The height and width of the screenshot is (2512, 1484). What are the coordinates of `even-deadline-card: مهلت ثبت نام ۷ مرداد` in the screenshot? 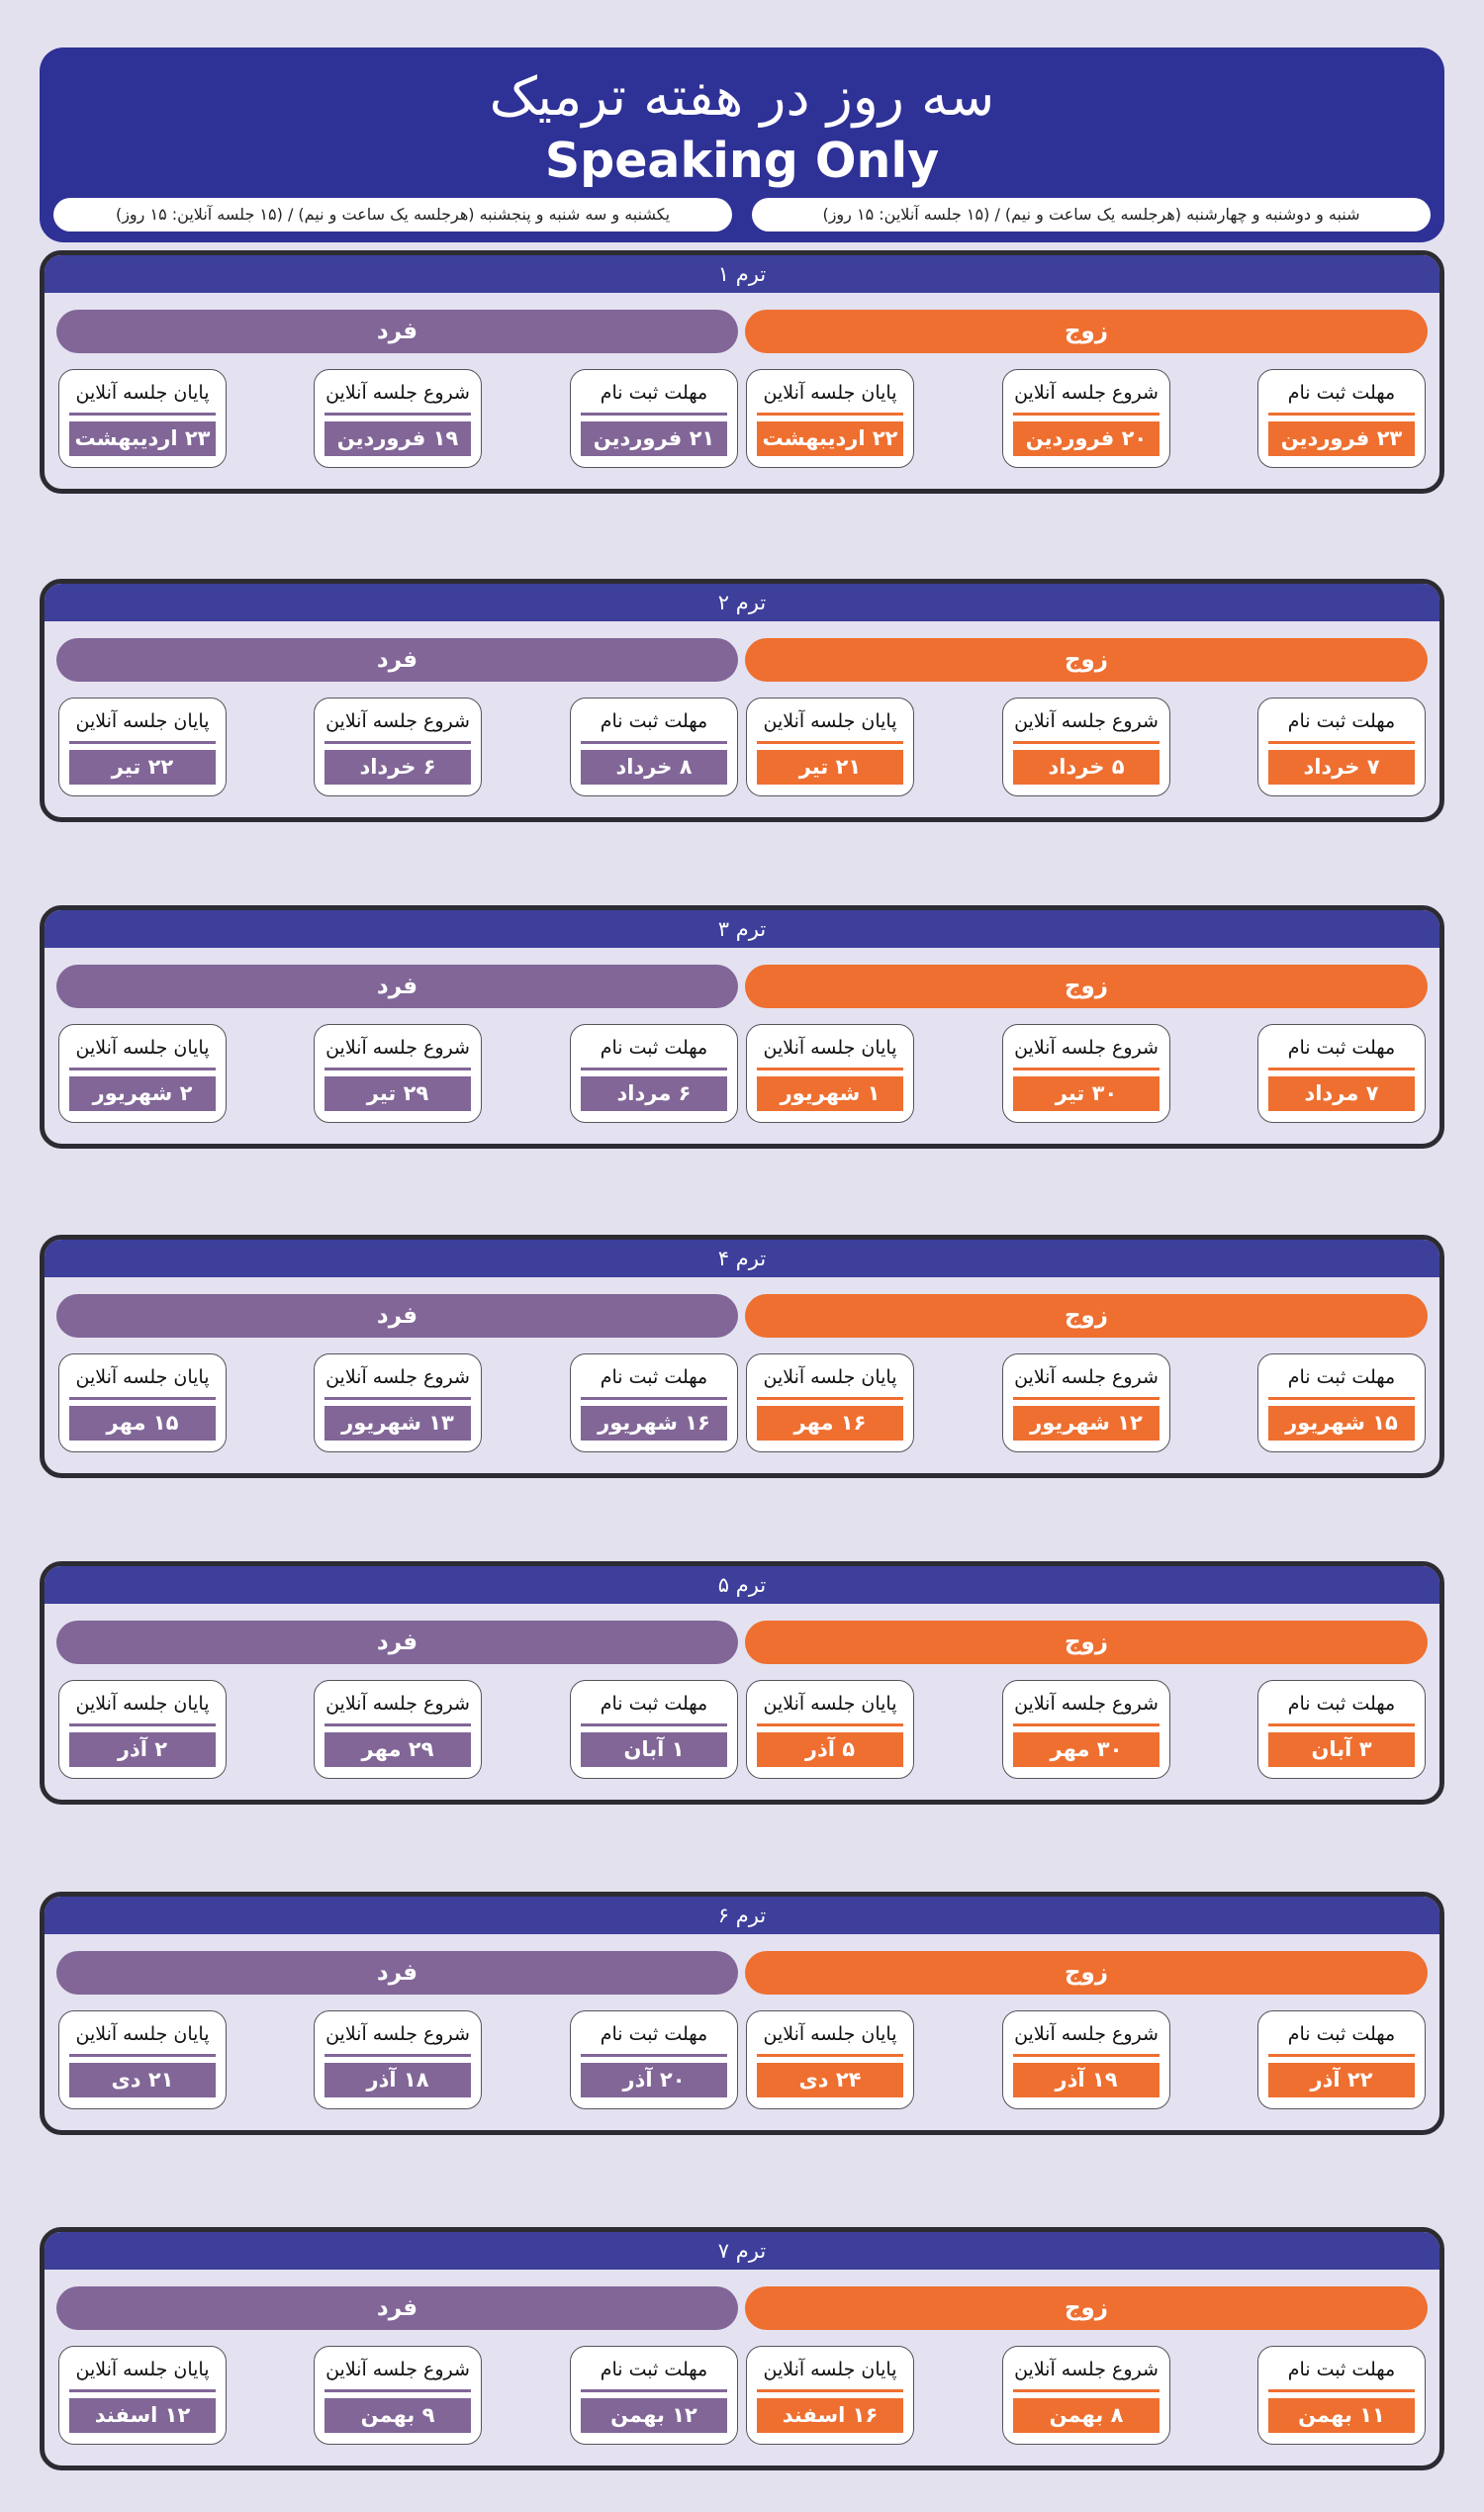 It's located at (1341, 1074).